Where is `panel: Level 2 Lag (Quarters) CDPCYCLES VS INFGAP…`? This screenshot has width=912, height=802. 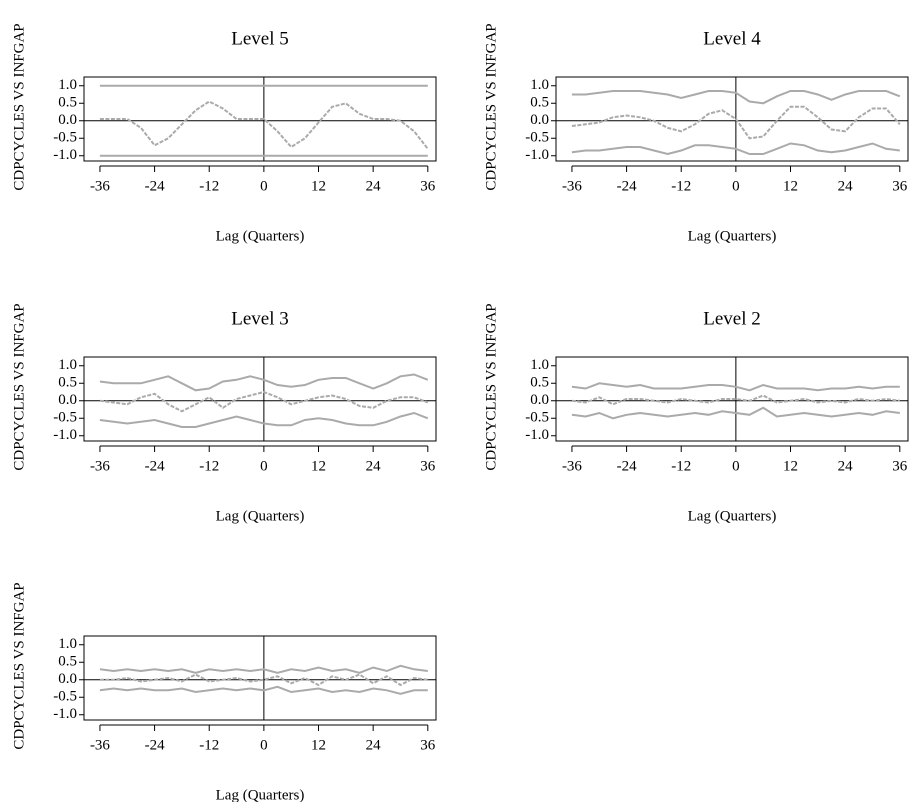 panel: Level 2 Lag (Quarters) CDPCYCLES VS INFGAP… is located at coordinates (696, 413).